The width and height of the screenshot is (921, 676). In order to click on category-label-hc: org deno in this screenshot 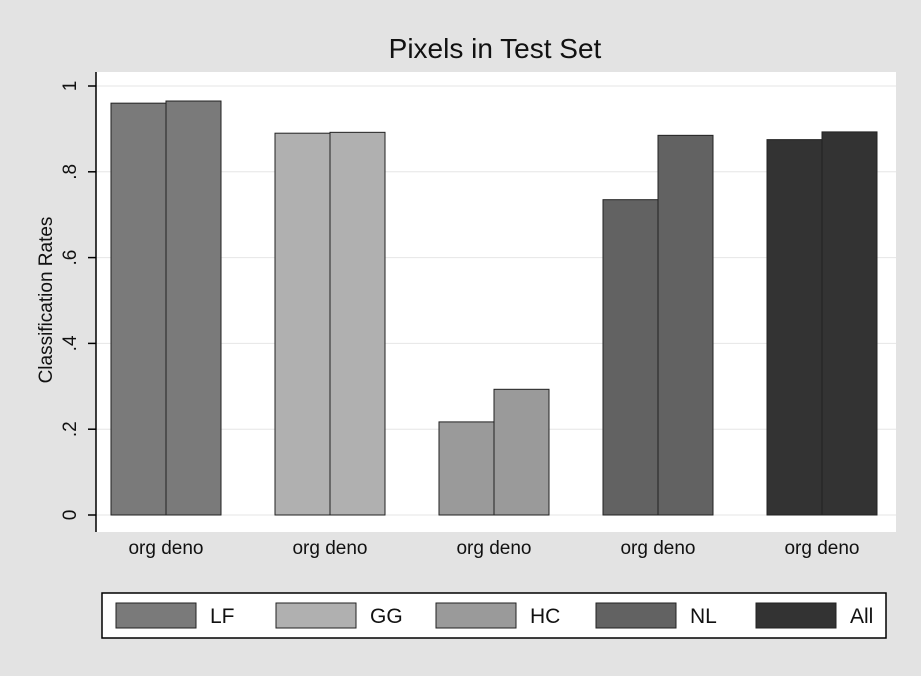, I will do `click(493, 548)`.